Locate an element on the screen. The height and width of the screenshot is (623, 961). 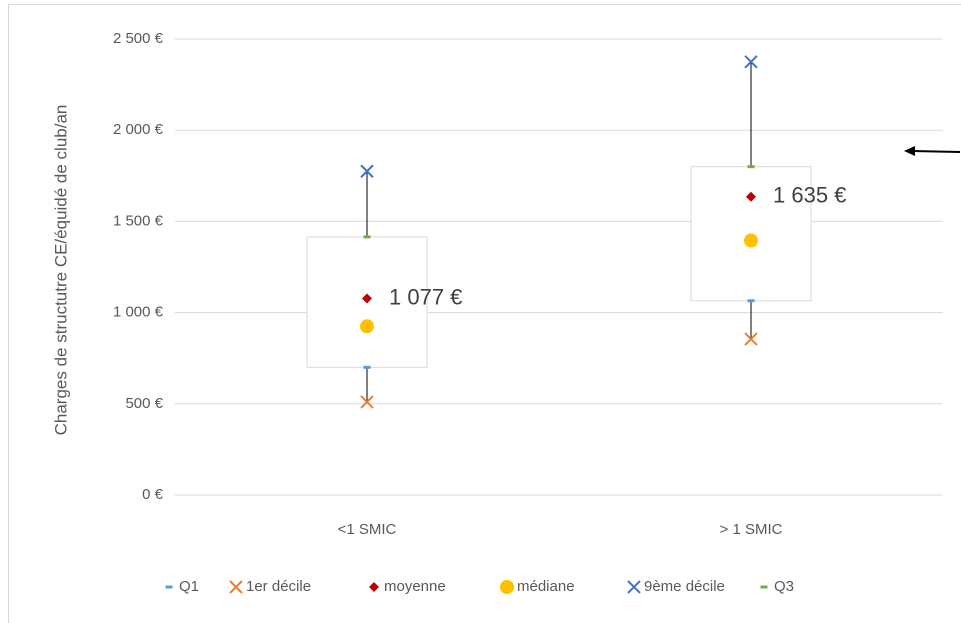
legend-label: 9ème décile is located at coordinates (684, 586).